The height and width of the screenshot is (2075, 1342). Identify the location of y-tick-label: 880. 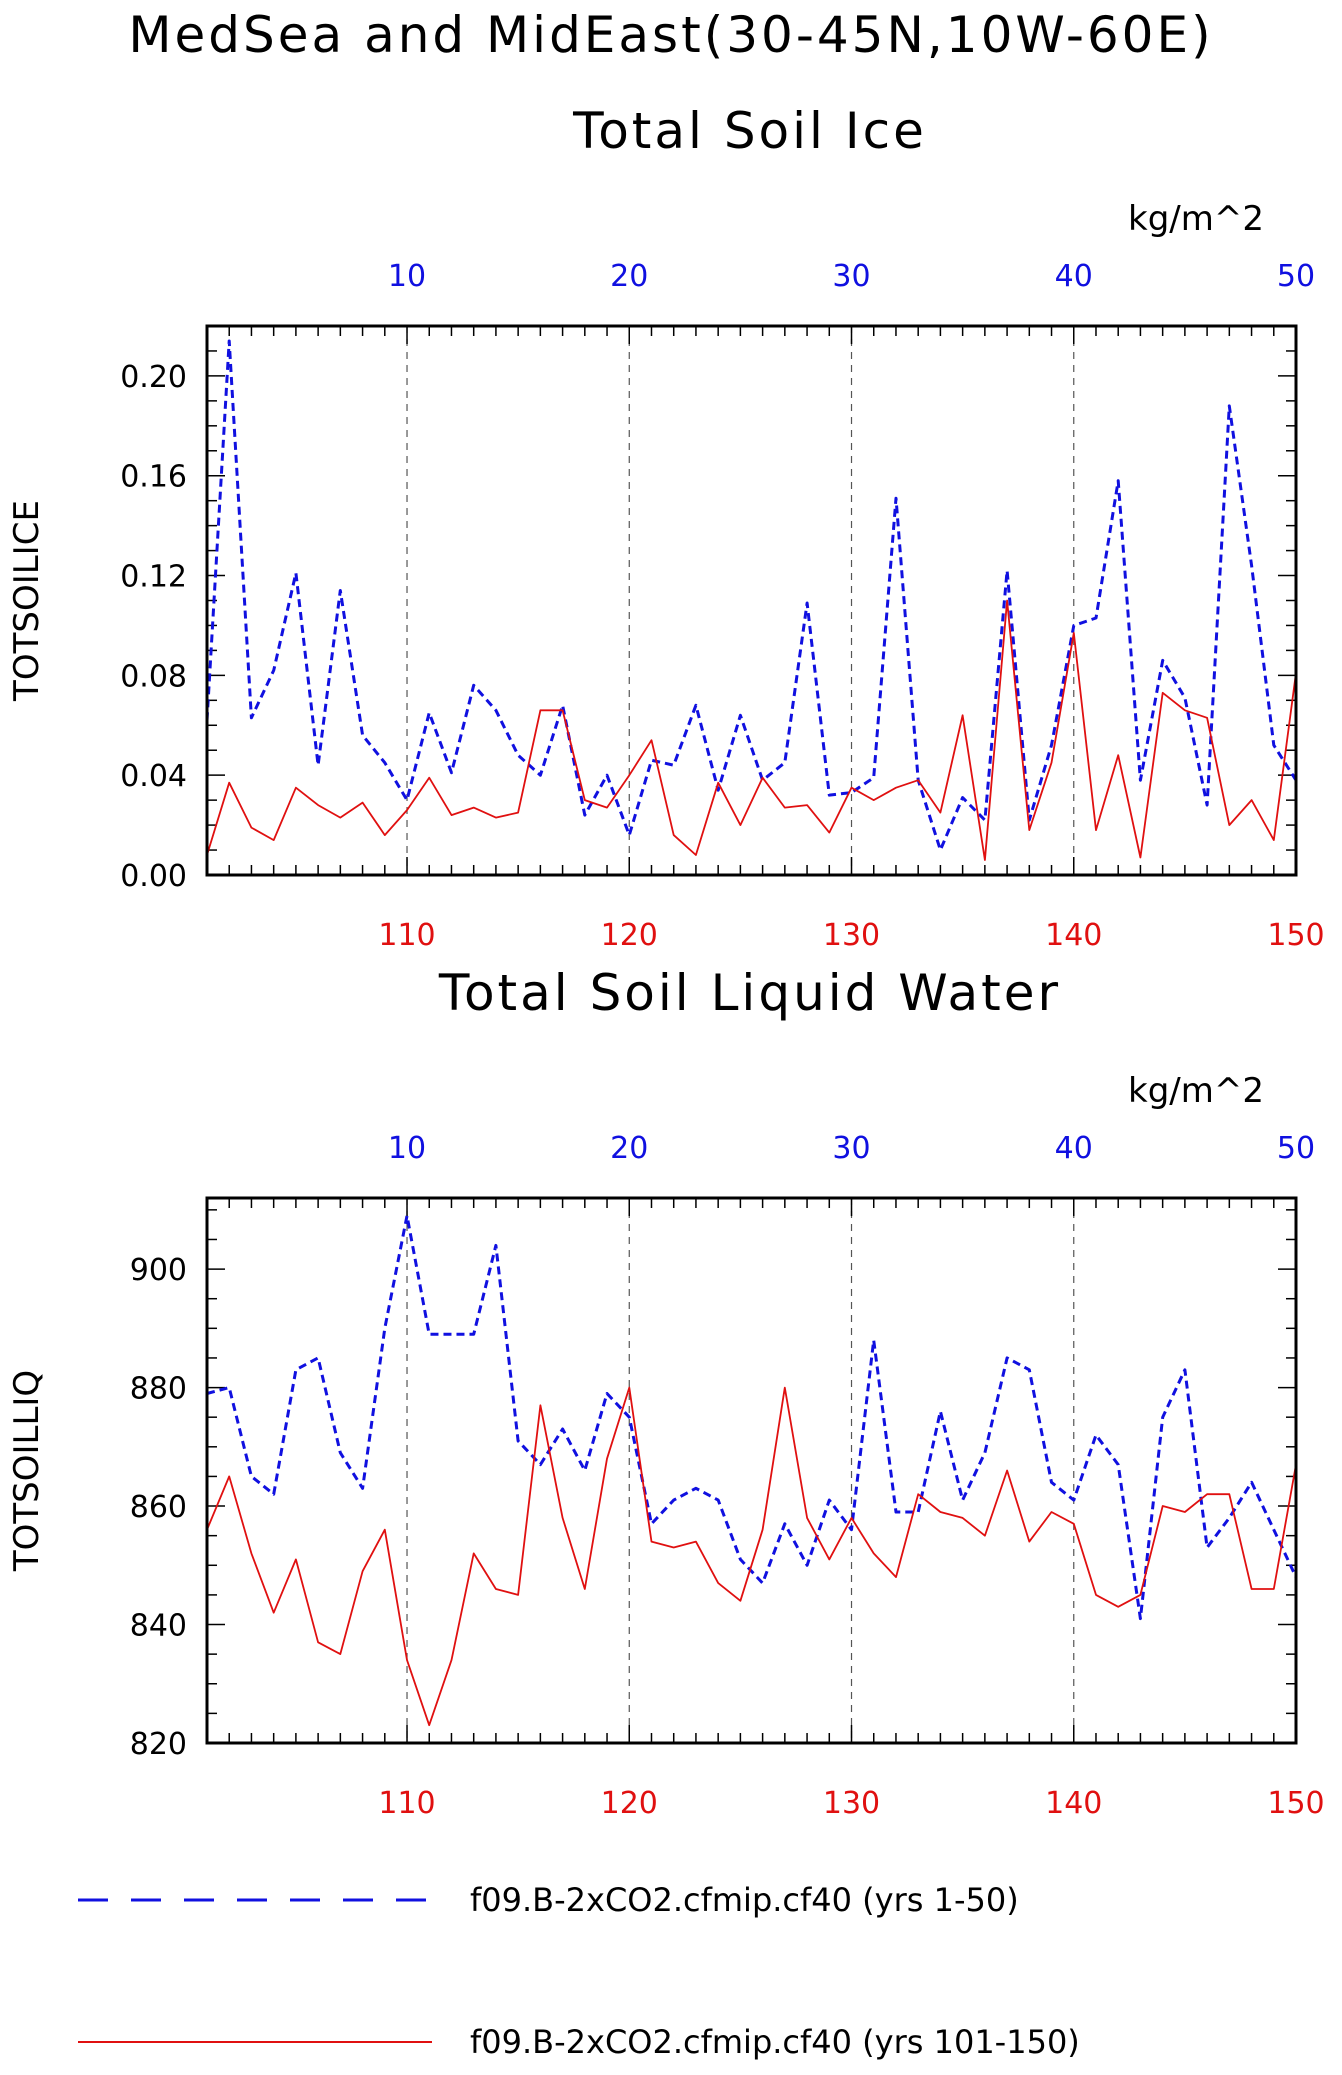
(158, 1389).